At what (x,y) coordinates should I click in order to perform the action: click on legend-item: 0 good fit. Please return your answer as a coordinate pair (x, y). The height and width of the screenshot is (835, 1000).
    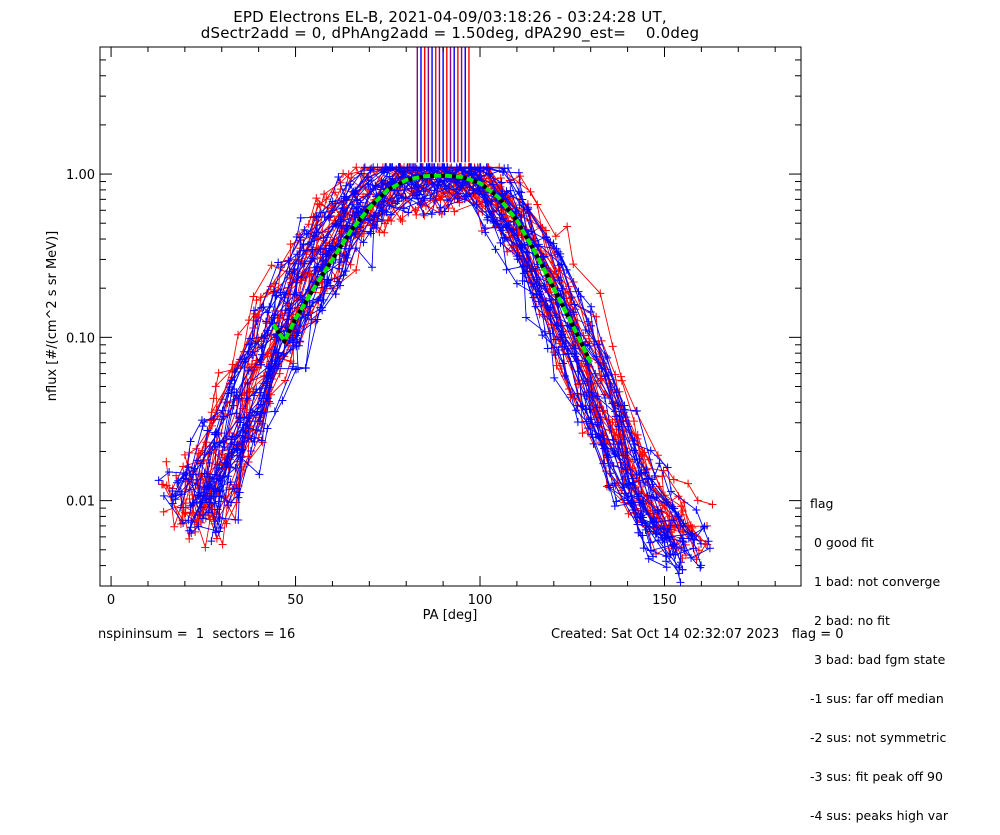
    Looking at the image, I should click on (842, 542).